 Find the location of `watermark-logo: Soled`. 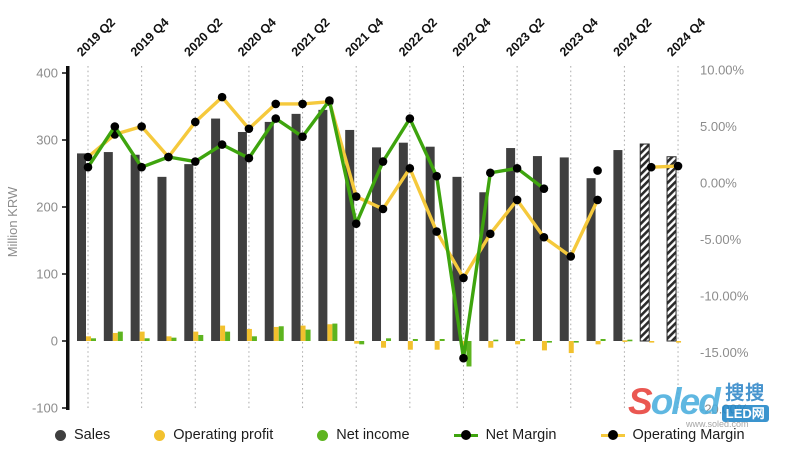

watermark-logo: Soled is located at coordinates (674, 401).